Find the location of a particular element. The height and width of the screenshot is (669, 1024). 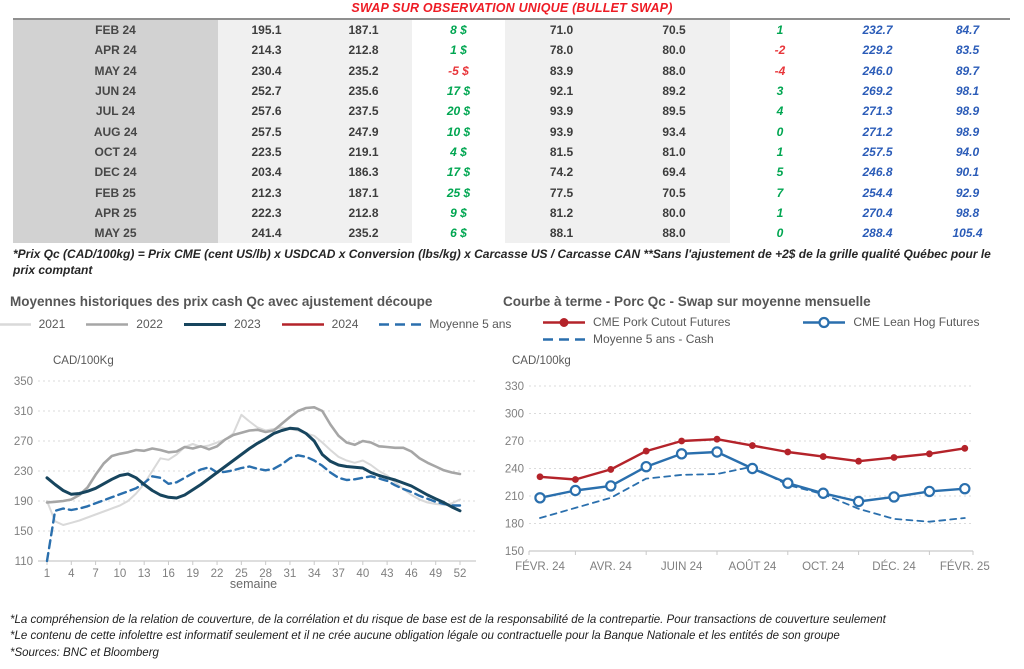

value-cell: 230.4 is located at coordinates (266, 70).